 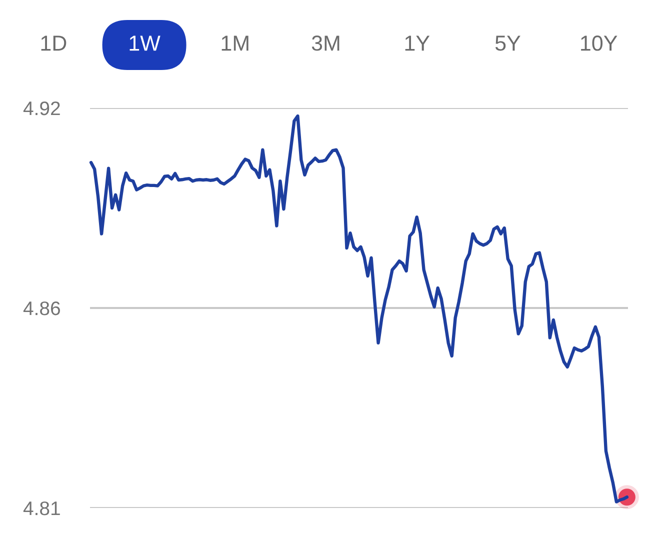 What do you see at coordinates (145, 43) in the screenshot?
I see `category-label: 1W` at bounding box center [145, 43].